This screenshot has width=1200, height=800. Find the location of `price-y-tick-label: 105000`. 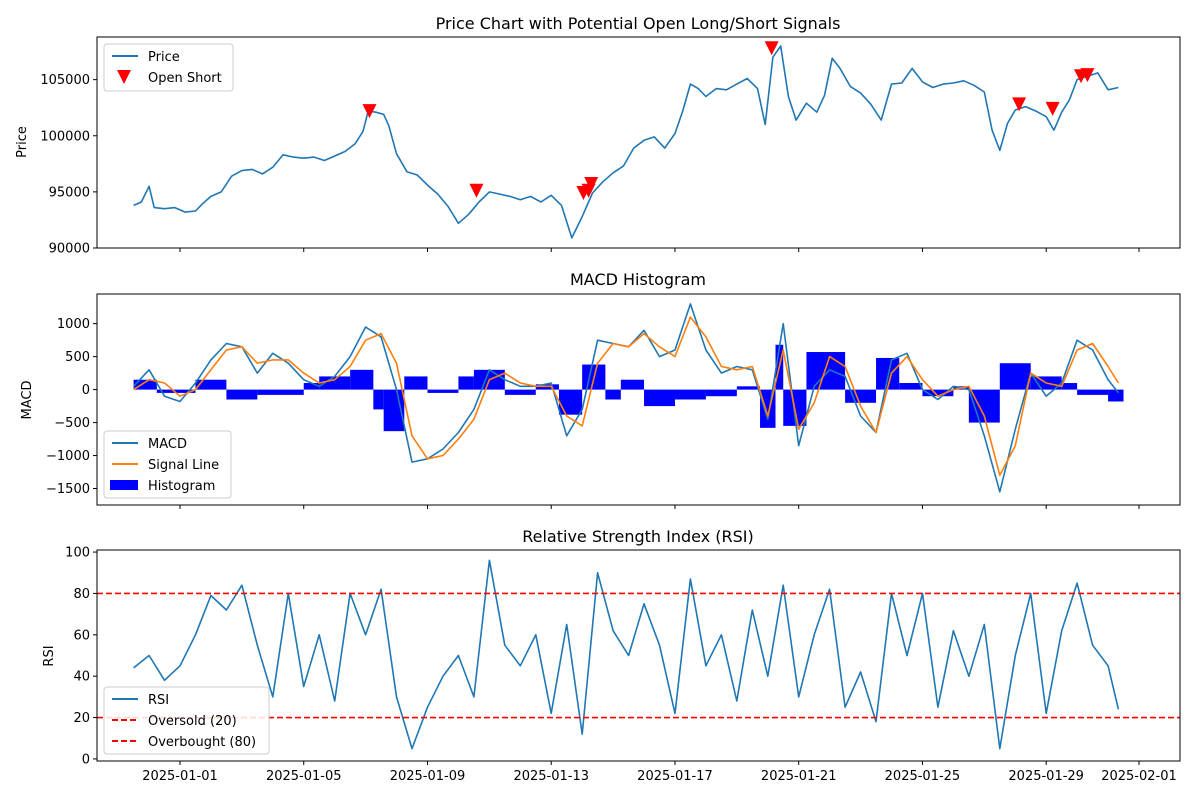

price-y-tick-label: 105000 is located at coordinates (65, 80).